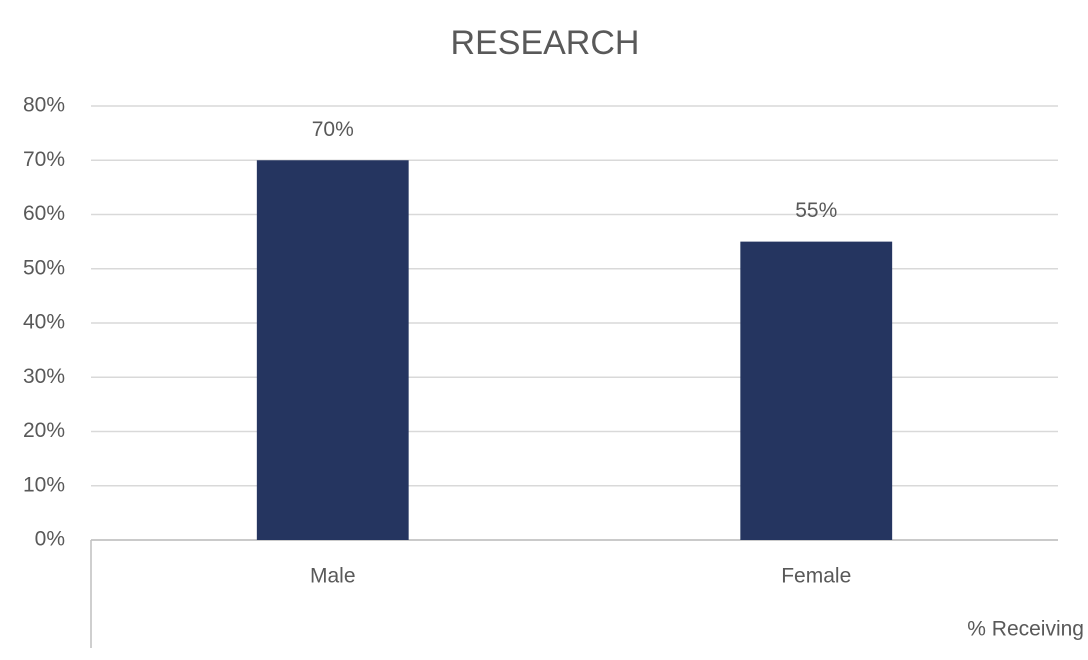 This screenshot has height=660, width=1088. Describe the element at coordinates (44, 322) in the screenshot. I see `y-tick-label: 40%` at that location.